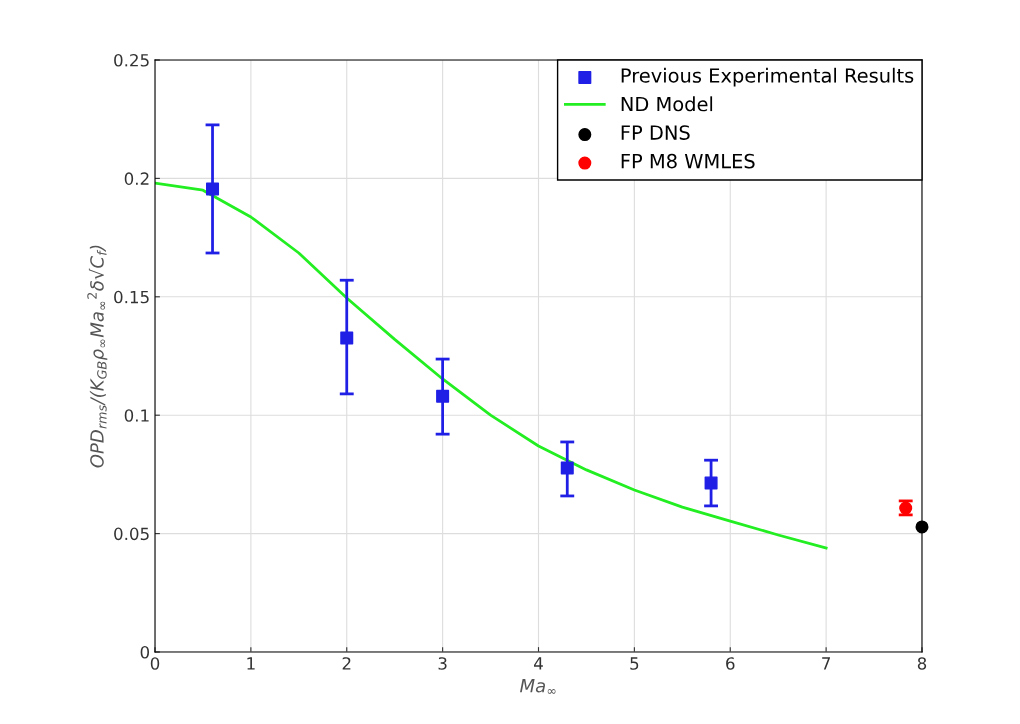 The image size is (1020, 724). I want to click on x-tick-label: 8, so click(922, 663).